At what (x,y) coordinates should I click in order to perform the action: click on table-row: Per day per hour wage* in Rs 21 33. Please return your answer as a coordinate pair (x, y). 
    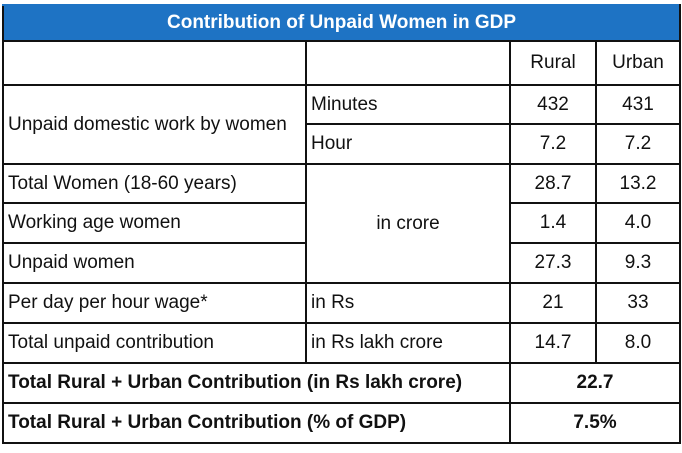
    Looking at the image, I should click on (341, 303).